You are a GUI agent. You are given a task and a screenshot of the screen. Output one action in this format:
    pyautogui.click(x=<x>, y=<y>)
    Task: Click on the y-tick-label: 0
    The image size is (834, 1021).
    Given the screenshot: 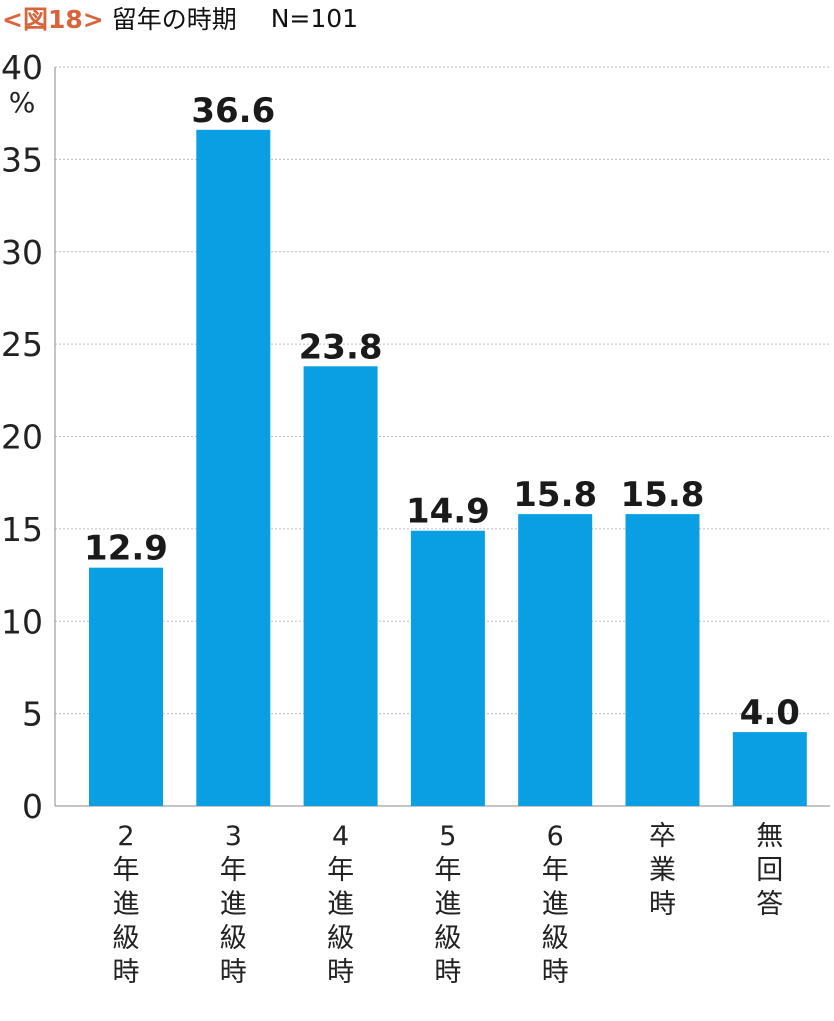 What is the action you would take?
    pyautogui.click(x=32, y=806)
    